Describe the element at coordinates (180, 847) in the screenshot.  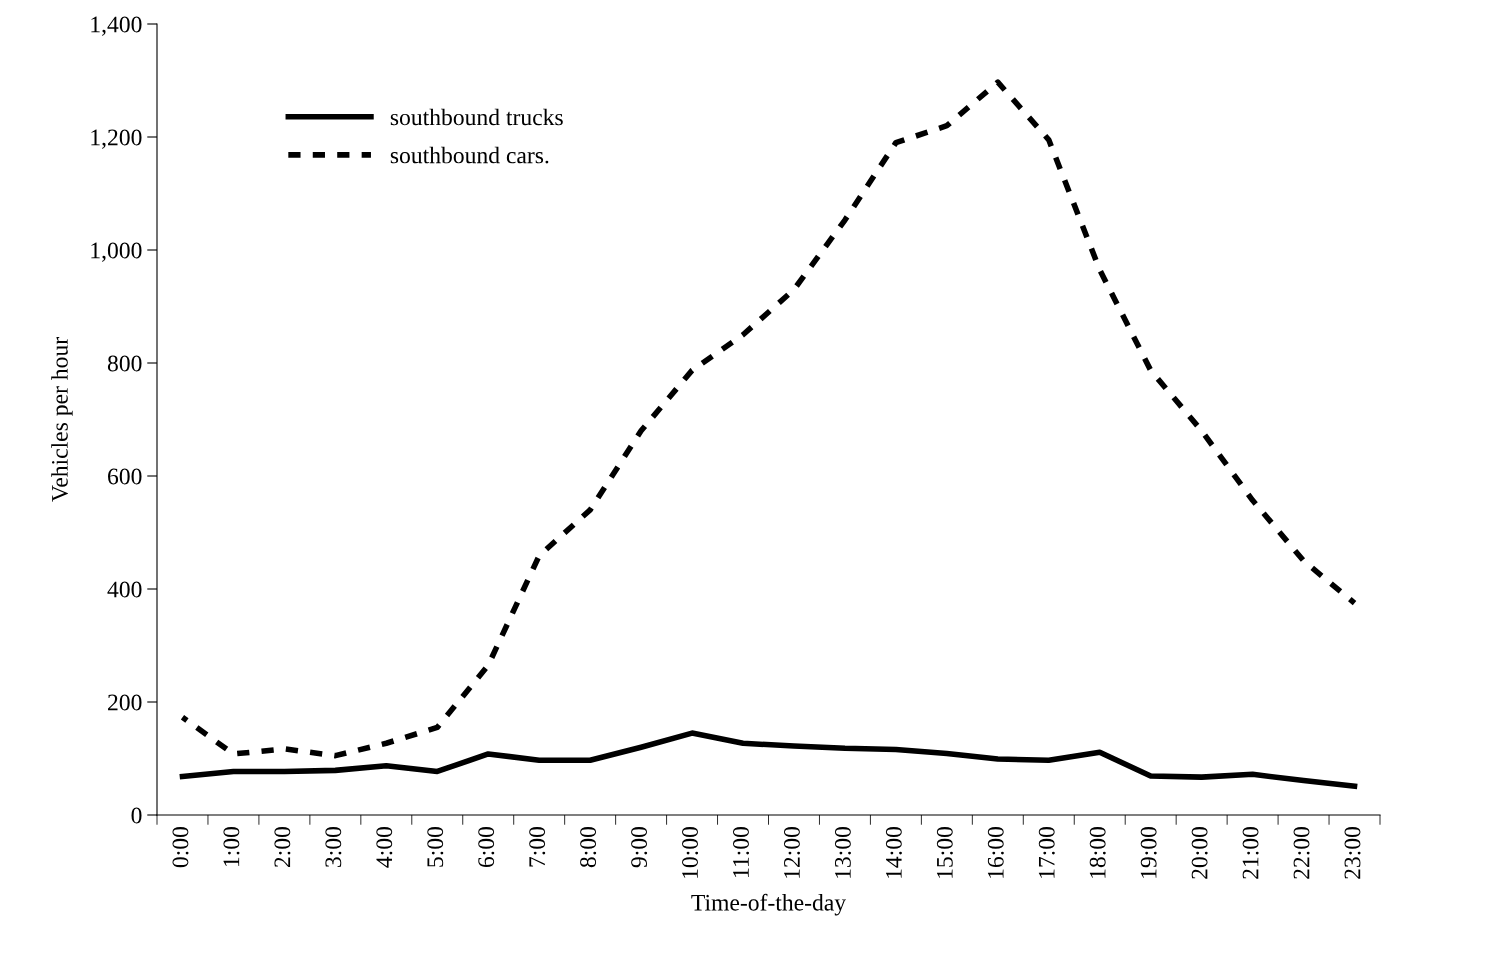
I see `x-tick-label: 0:00` at that location.